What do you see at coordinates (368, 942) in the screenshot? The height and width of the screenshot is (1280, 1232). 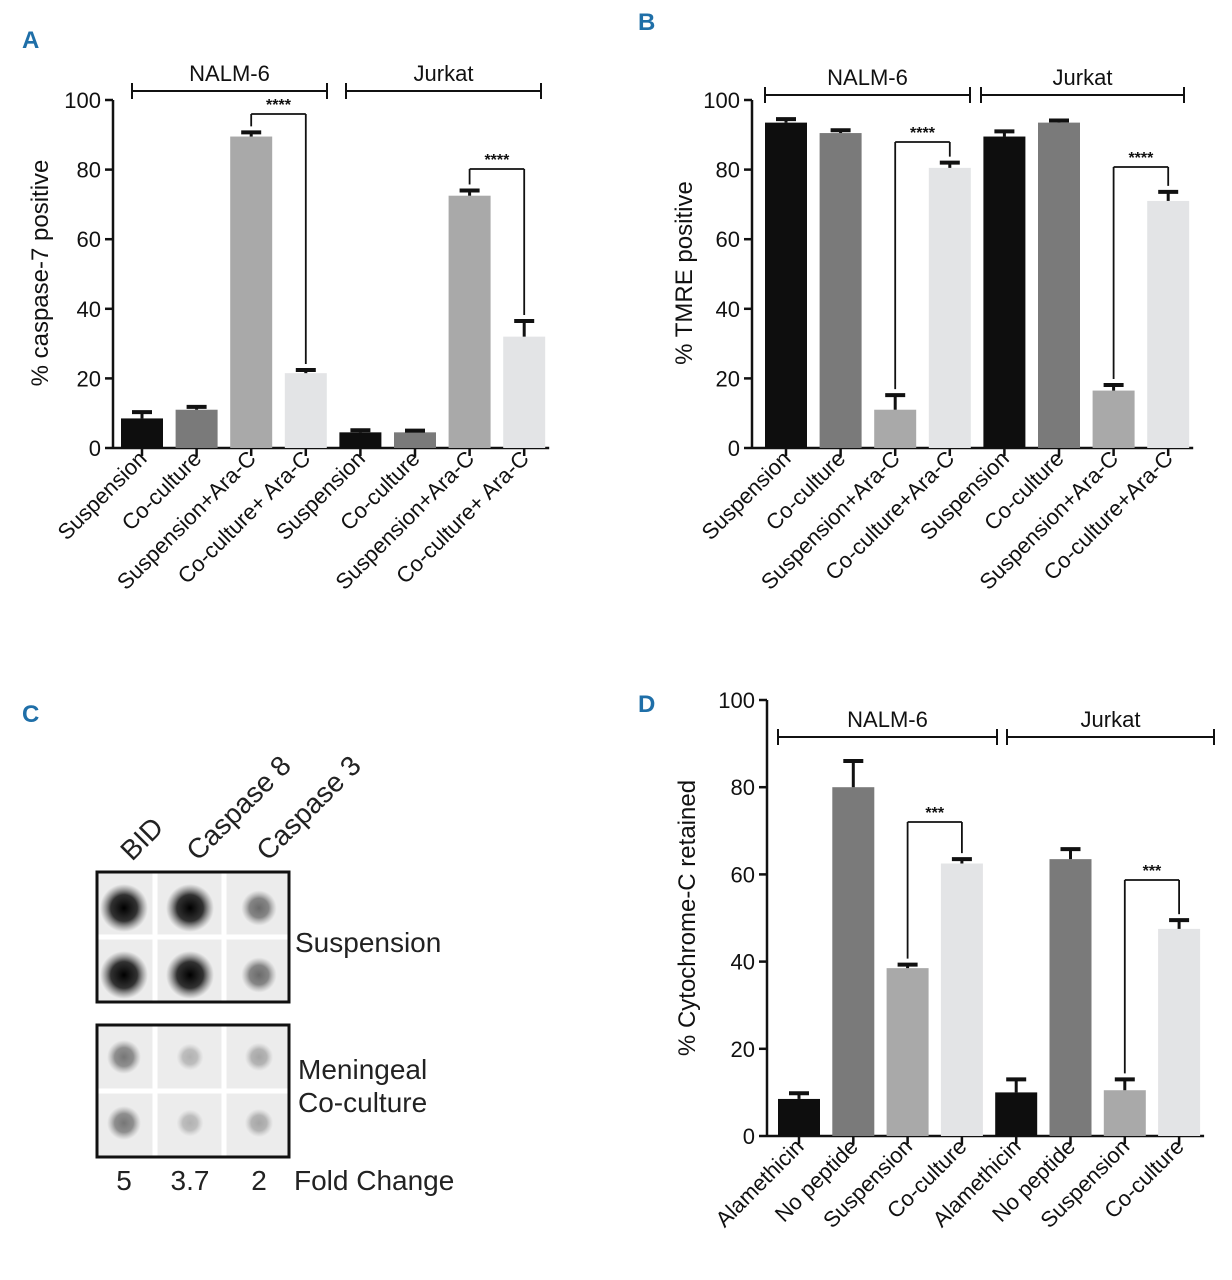 I see `blot-row-label: Suspension` at bounding box center [368, 942].